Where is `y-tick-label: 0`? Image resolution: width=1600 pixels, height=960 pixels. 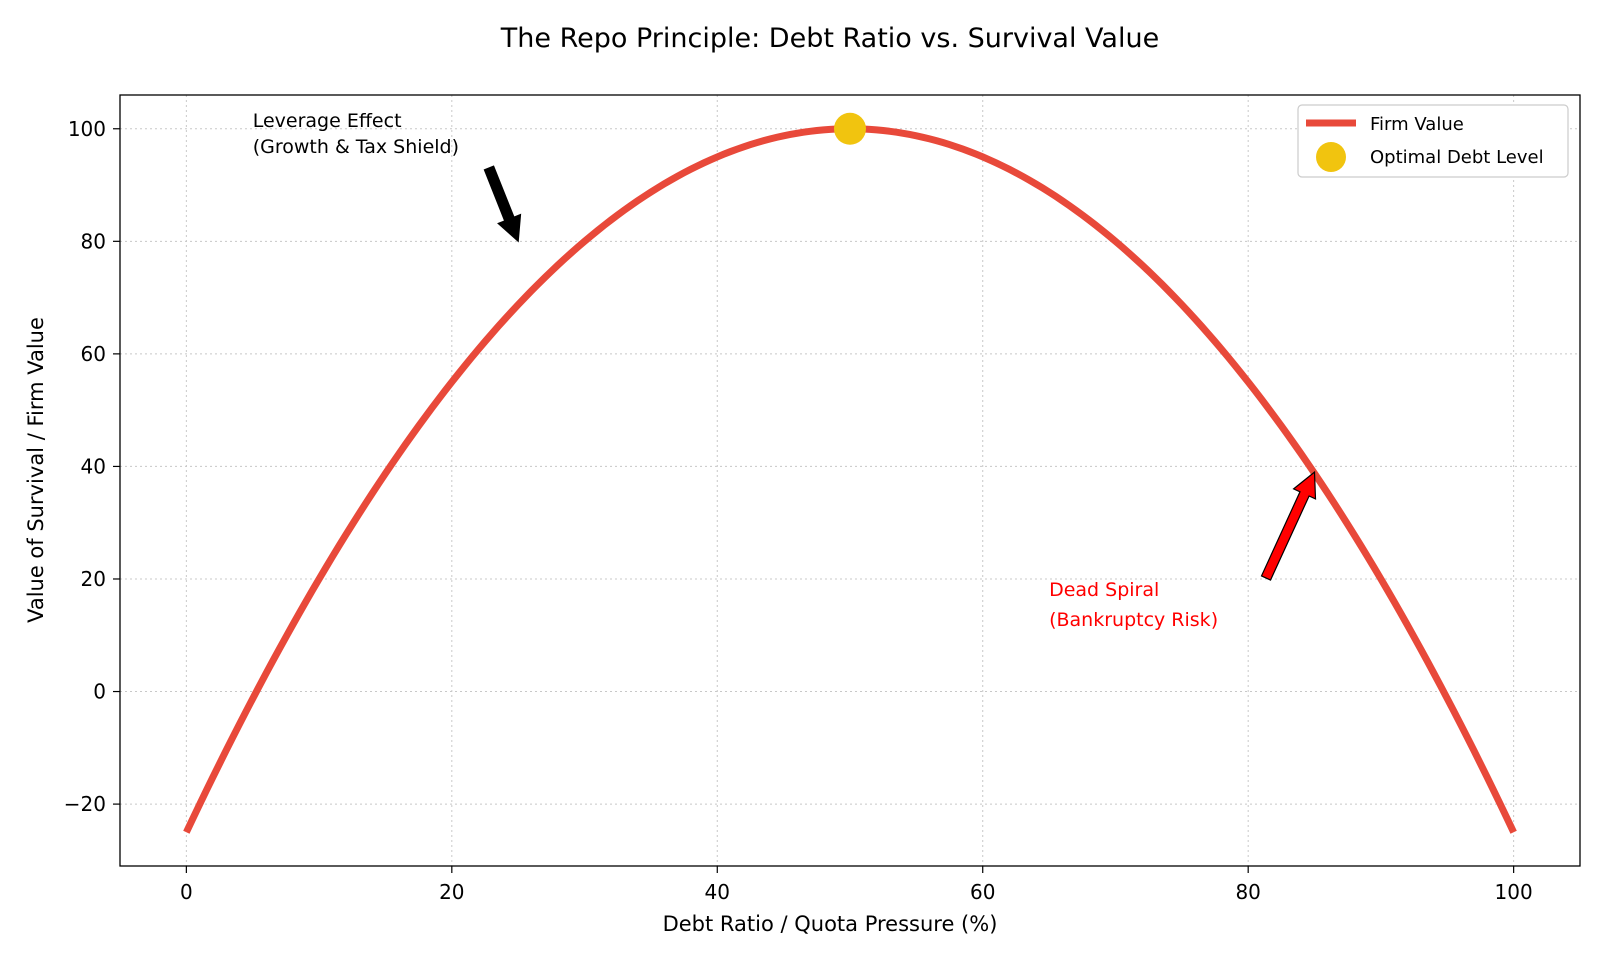
y-tick-label: 0 is located at coordinates (99, 692).